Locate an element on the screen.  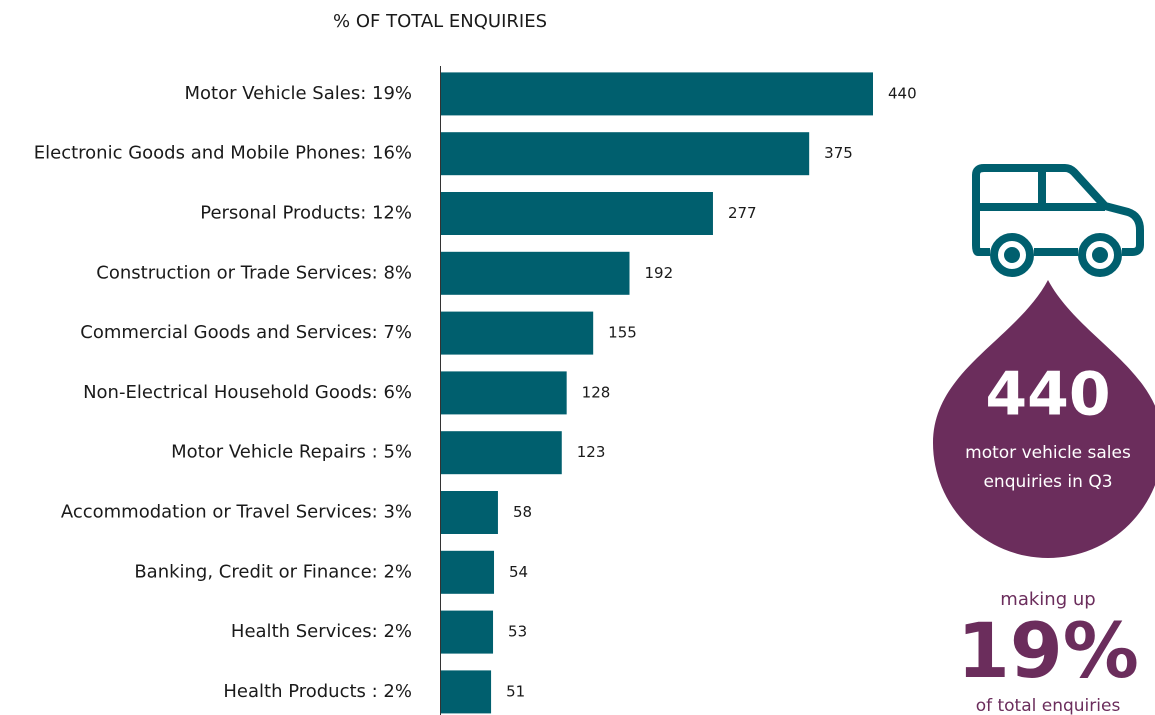
category-label: Non-Electrical Household Goods: 6% is located at coordinates (247, 392).